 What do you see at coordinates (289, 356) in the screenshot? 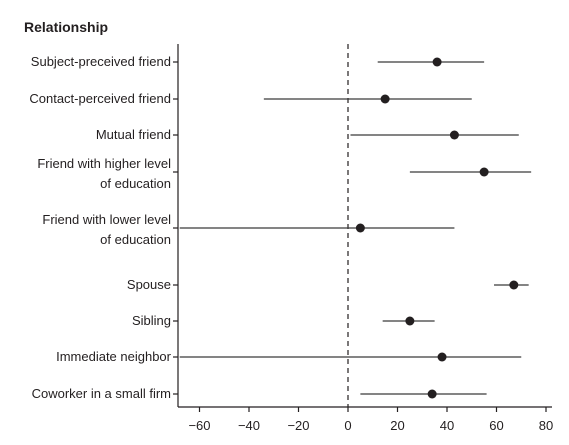
I see `data-row: Immediate neighbor` at bounding box center [289, 356].